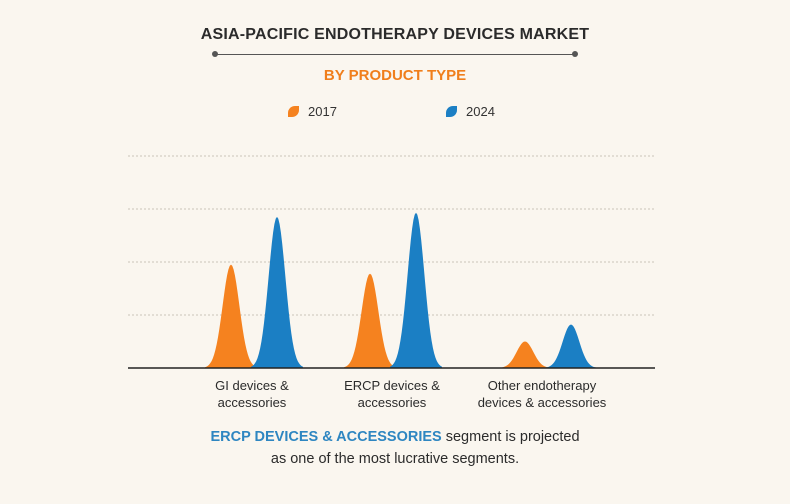  I want to click on footer-highlight: ERCP DEVICES & ACCESSORIES, so click(326, 437).